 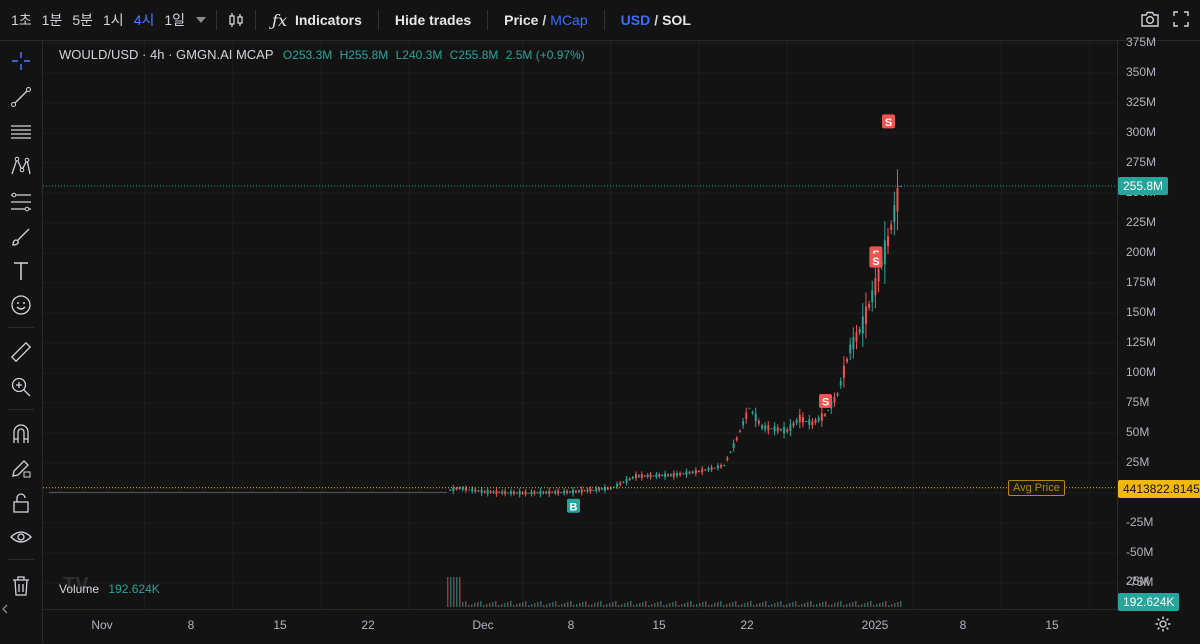 What do you see at coordinates (21, 409) in the screenshot?
I see `toolbar-divider` at bounding box center [21, 409].